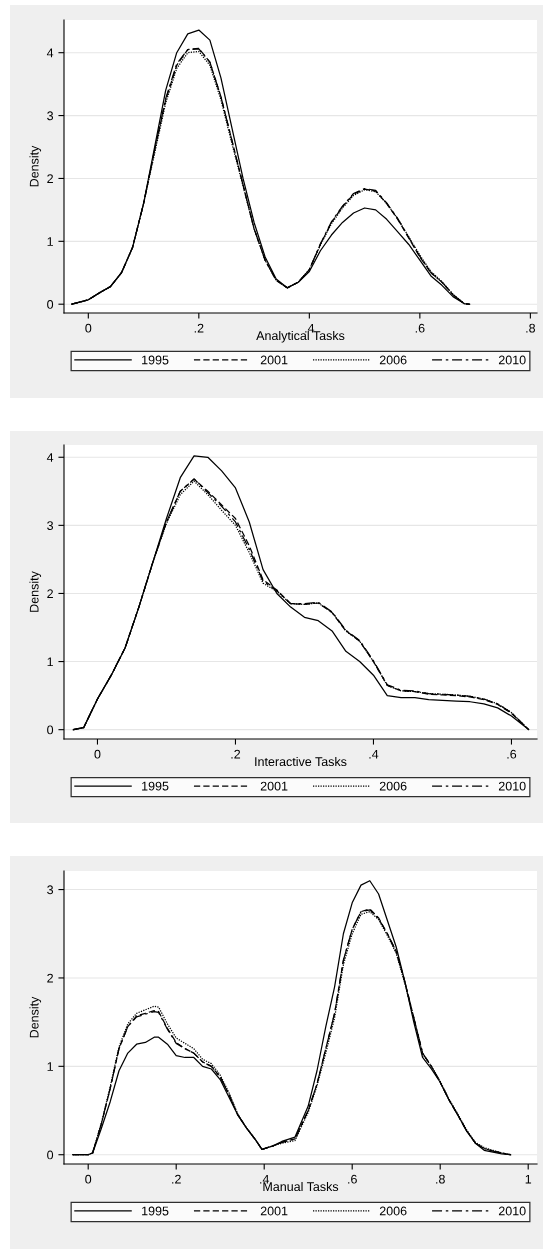 The height and width of the screenshot is (1249, 543). Describe the element at coordinates (528, 1179) in the screenshot. I see `x-tick-label: 1` at that location.